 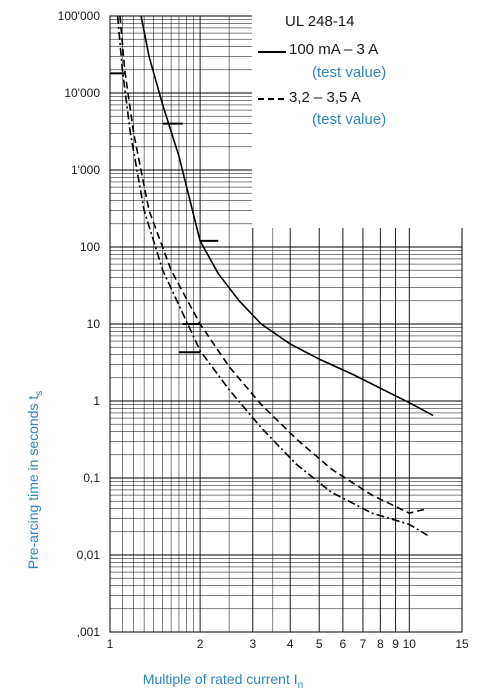 I want to click on y-tick-label: 1'000, so click(x=85, y=170).